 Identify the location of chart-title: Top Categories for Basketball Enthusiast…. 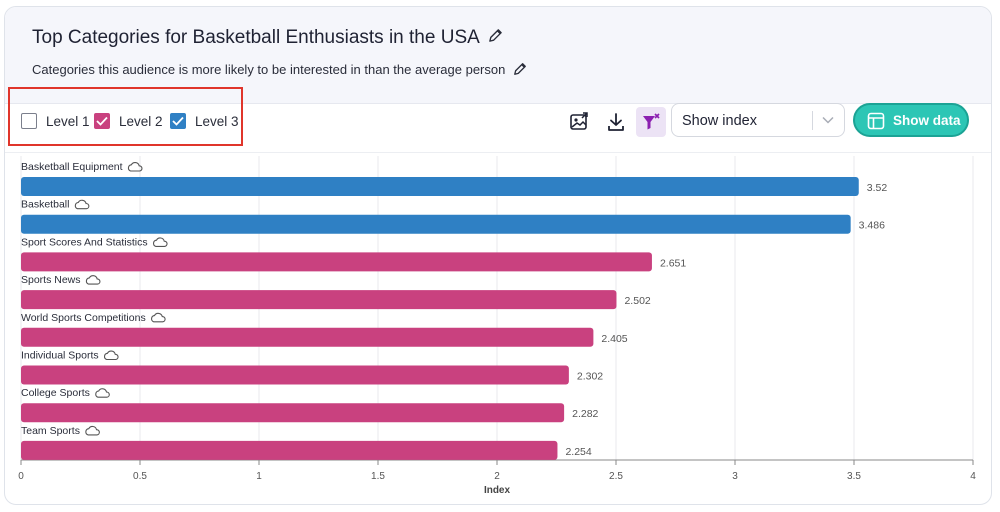
(267, 38).